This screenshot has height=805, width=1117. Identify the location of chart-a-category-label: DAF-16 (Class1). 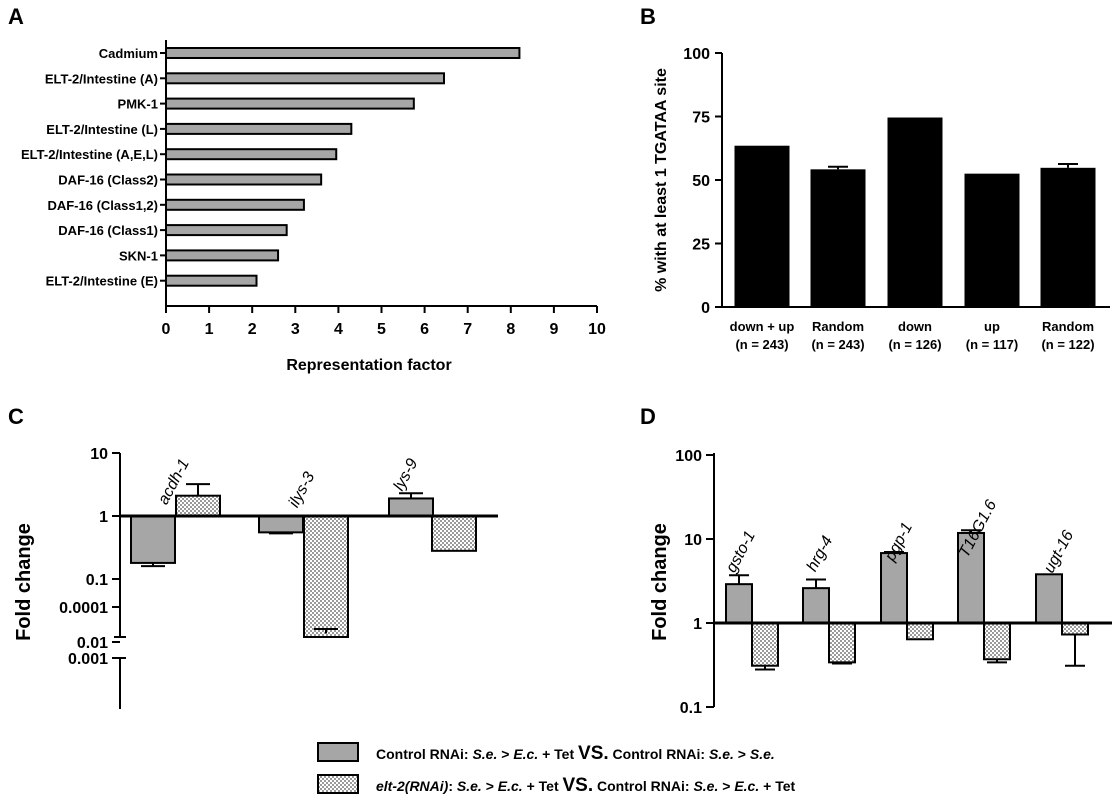
(108, 230).